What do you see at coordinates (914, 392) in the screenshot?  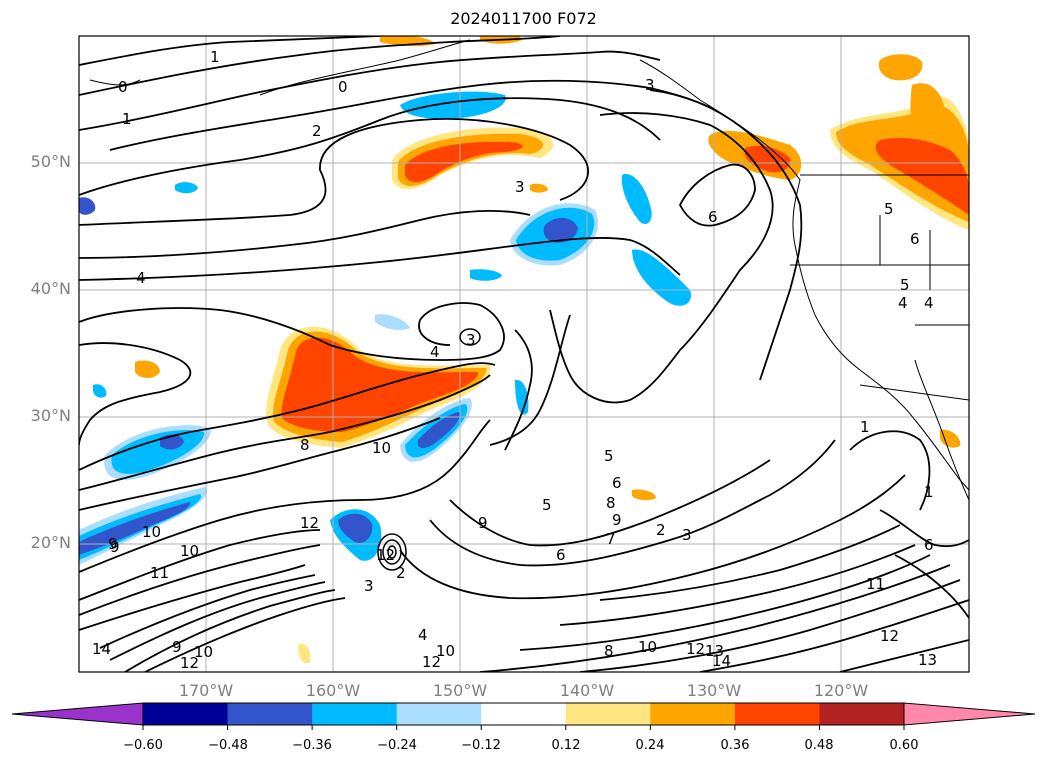 I see `border` at bounding box center [914, 392].